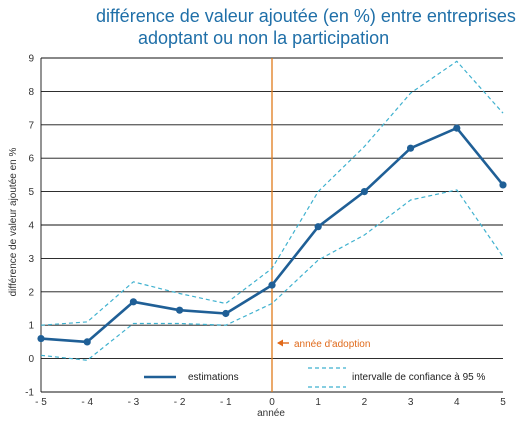  Describe the element at coordinates (411, 402) in the screenshot. I see `x-tick-label: 3` at that location.